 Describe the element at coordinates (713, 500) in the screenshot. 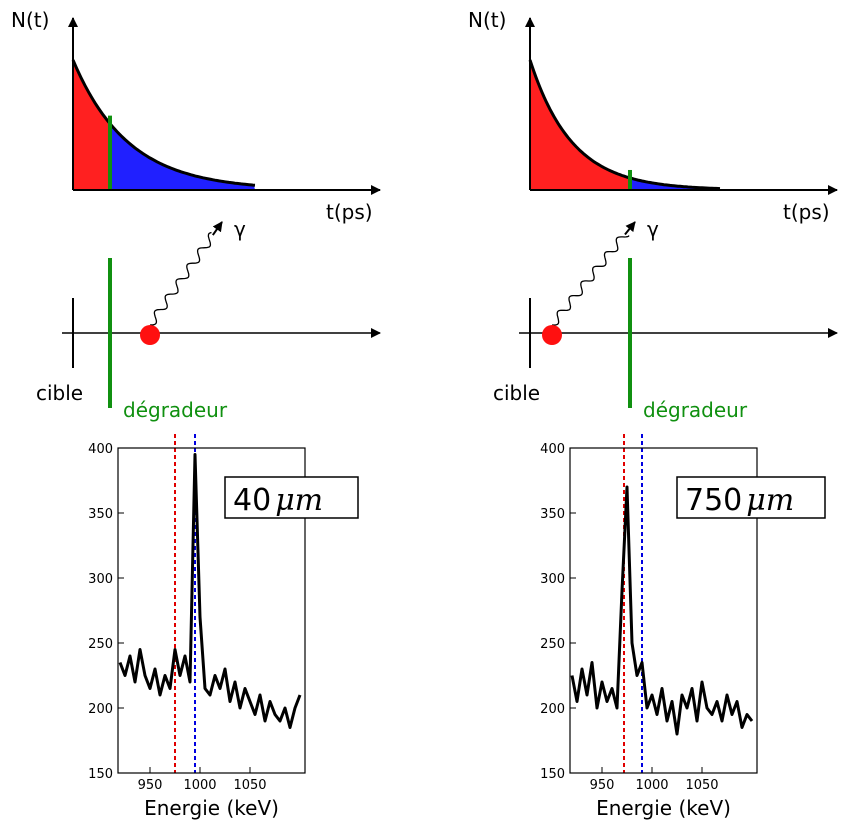

I see `thickness-value: 750` at that location.